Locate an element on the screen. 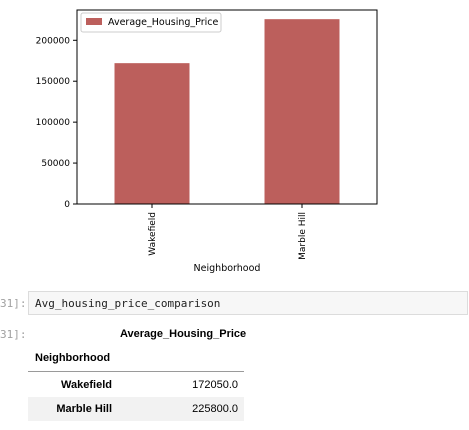  row-index: Wakefield is located at coordinates (86, 385).